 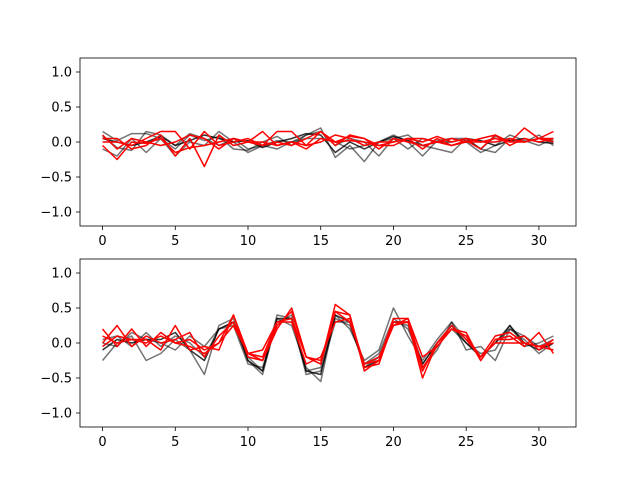 I want to click on x-tick-label-1-4: 20, so click(x=393, y=442).